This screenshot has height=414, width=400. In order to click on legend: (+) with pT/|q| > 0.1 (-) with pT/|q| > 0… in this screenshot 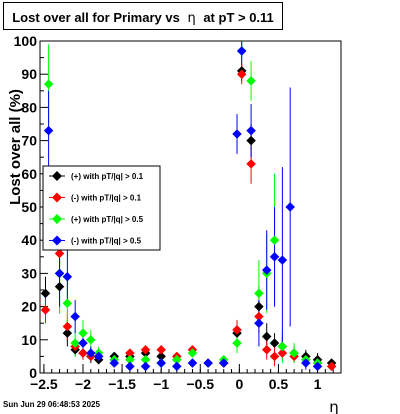, I will do `click(101, 208)`.